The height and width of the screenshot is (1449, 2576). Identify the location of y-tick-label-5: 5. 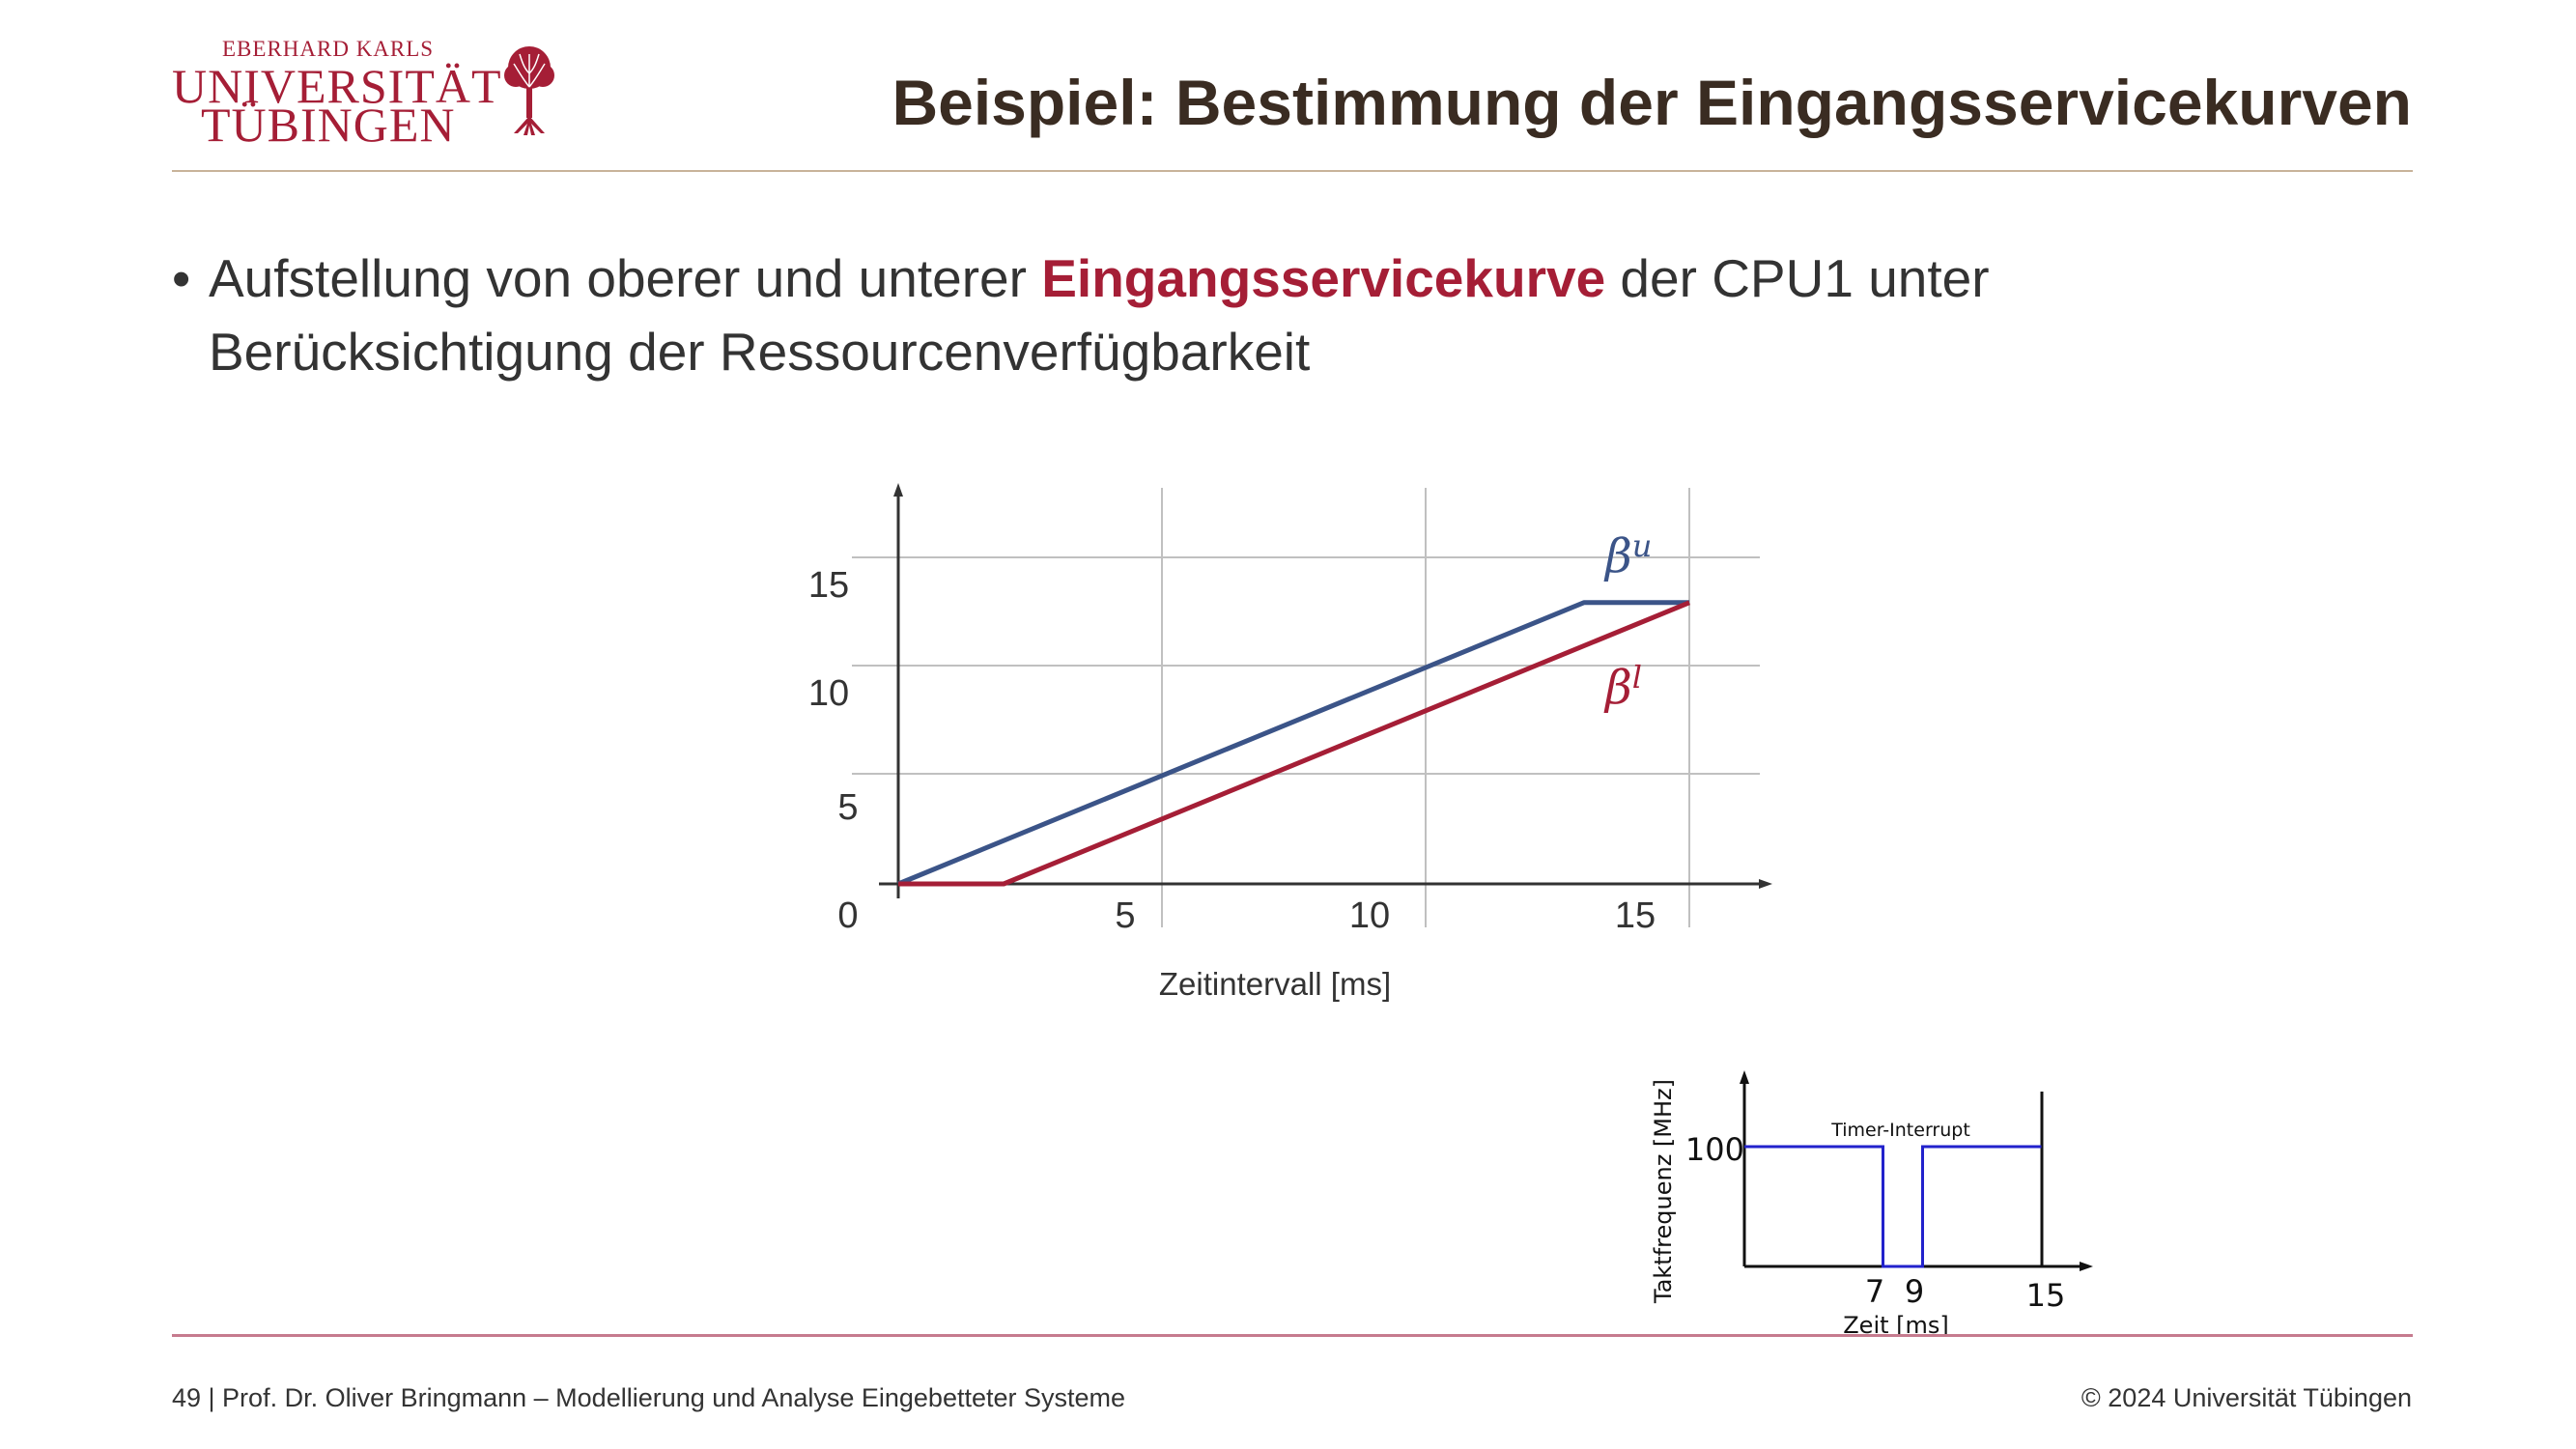
(847, 807).